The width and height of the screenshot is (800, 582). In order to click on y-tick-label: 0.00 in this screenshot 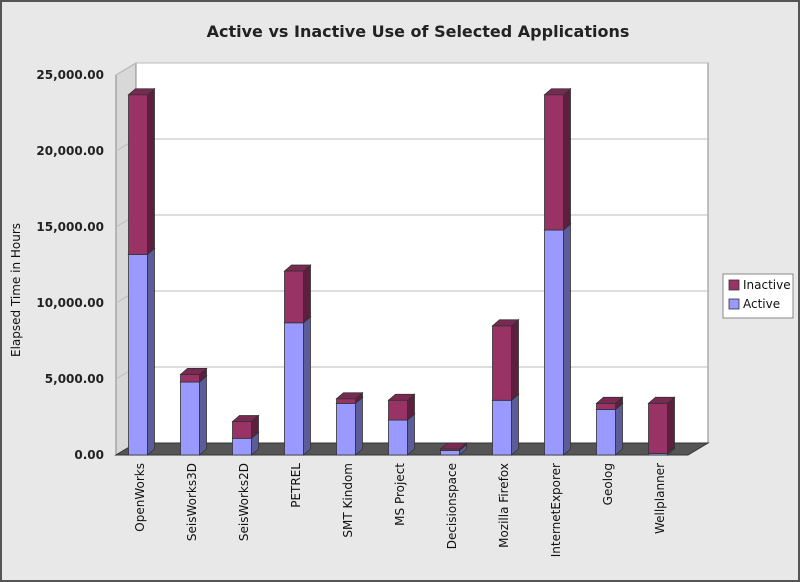, I will do `click(89, 455)`.